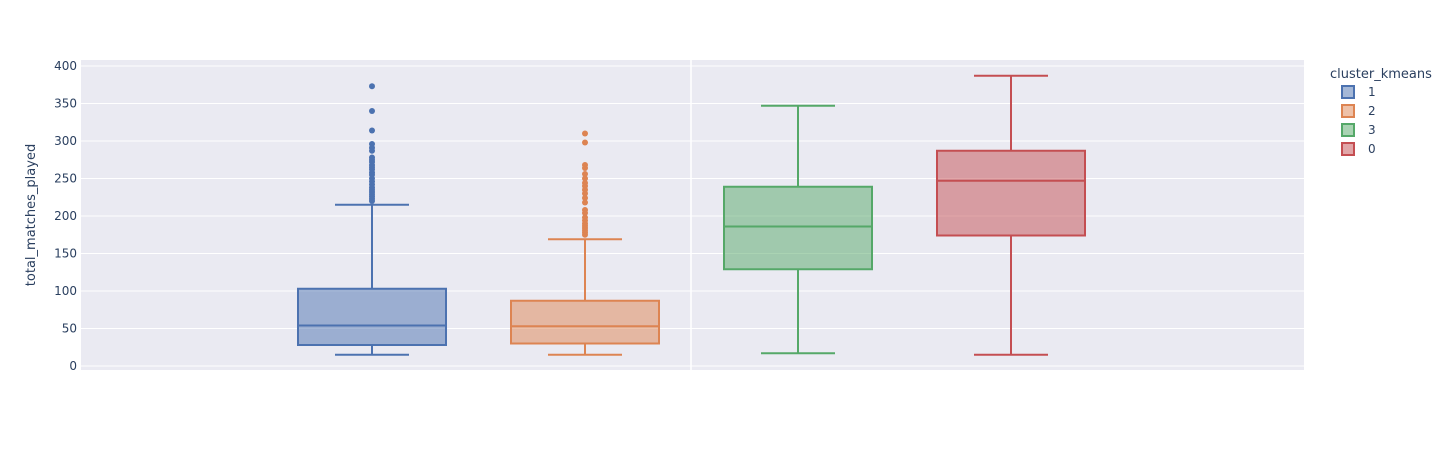  What do you see at coordinates (65, 291) in the screenshot?
I see `y-tick-label: 100` at bounding box center [65, 291].